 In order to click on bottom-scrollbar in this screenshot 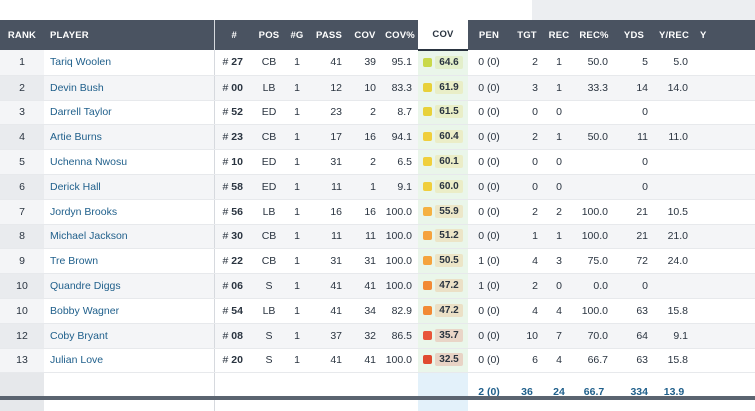, I will do `click(377, 398)`.